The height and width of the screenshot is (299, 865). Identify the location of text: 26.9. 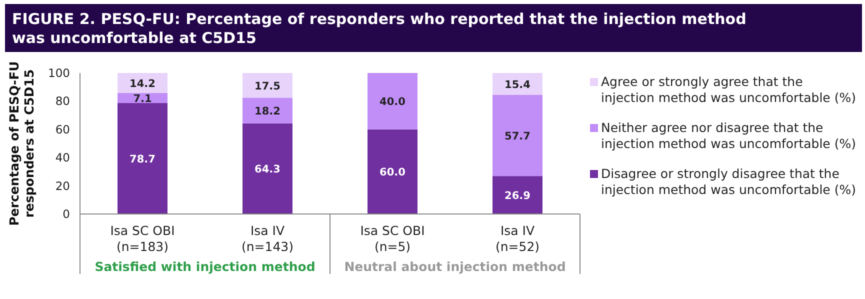
(517, 196).